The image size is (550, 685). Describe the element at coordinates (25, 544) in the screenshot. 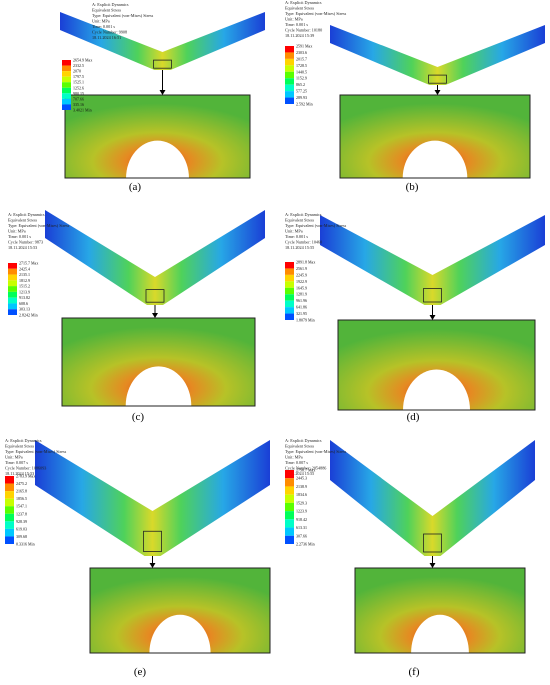

I see `legend-label: 0.3316 Min` at that location.